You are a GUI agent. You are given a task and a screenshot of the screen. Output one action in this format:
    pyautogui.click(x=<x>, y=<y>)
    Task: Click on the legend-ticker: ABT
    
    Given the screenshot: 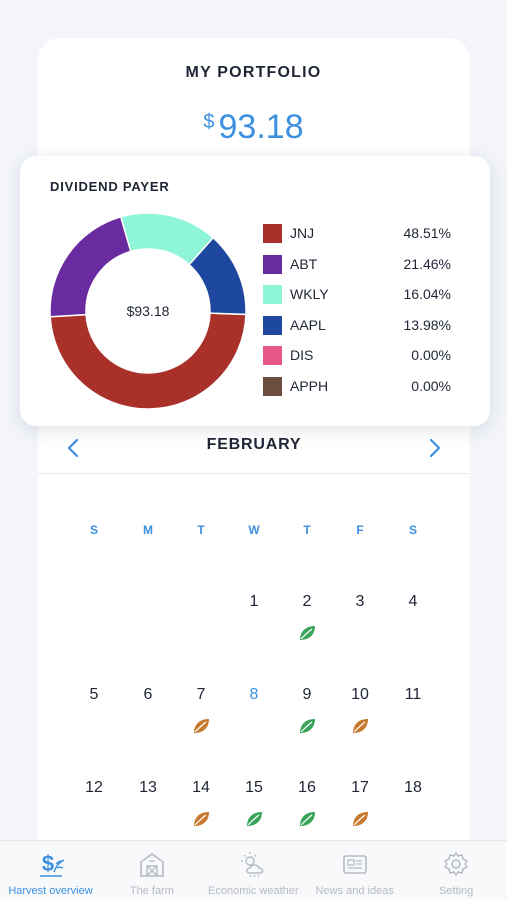 What is the action you would take?
    pyautogui.click(x=304, y=263)
    